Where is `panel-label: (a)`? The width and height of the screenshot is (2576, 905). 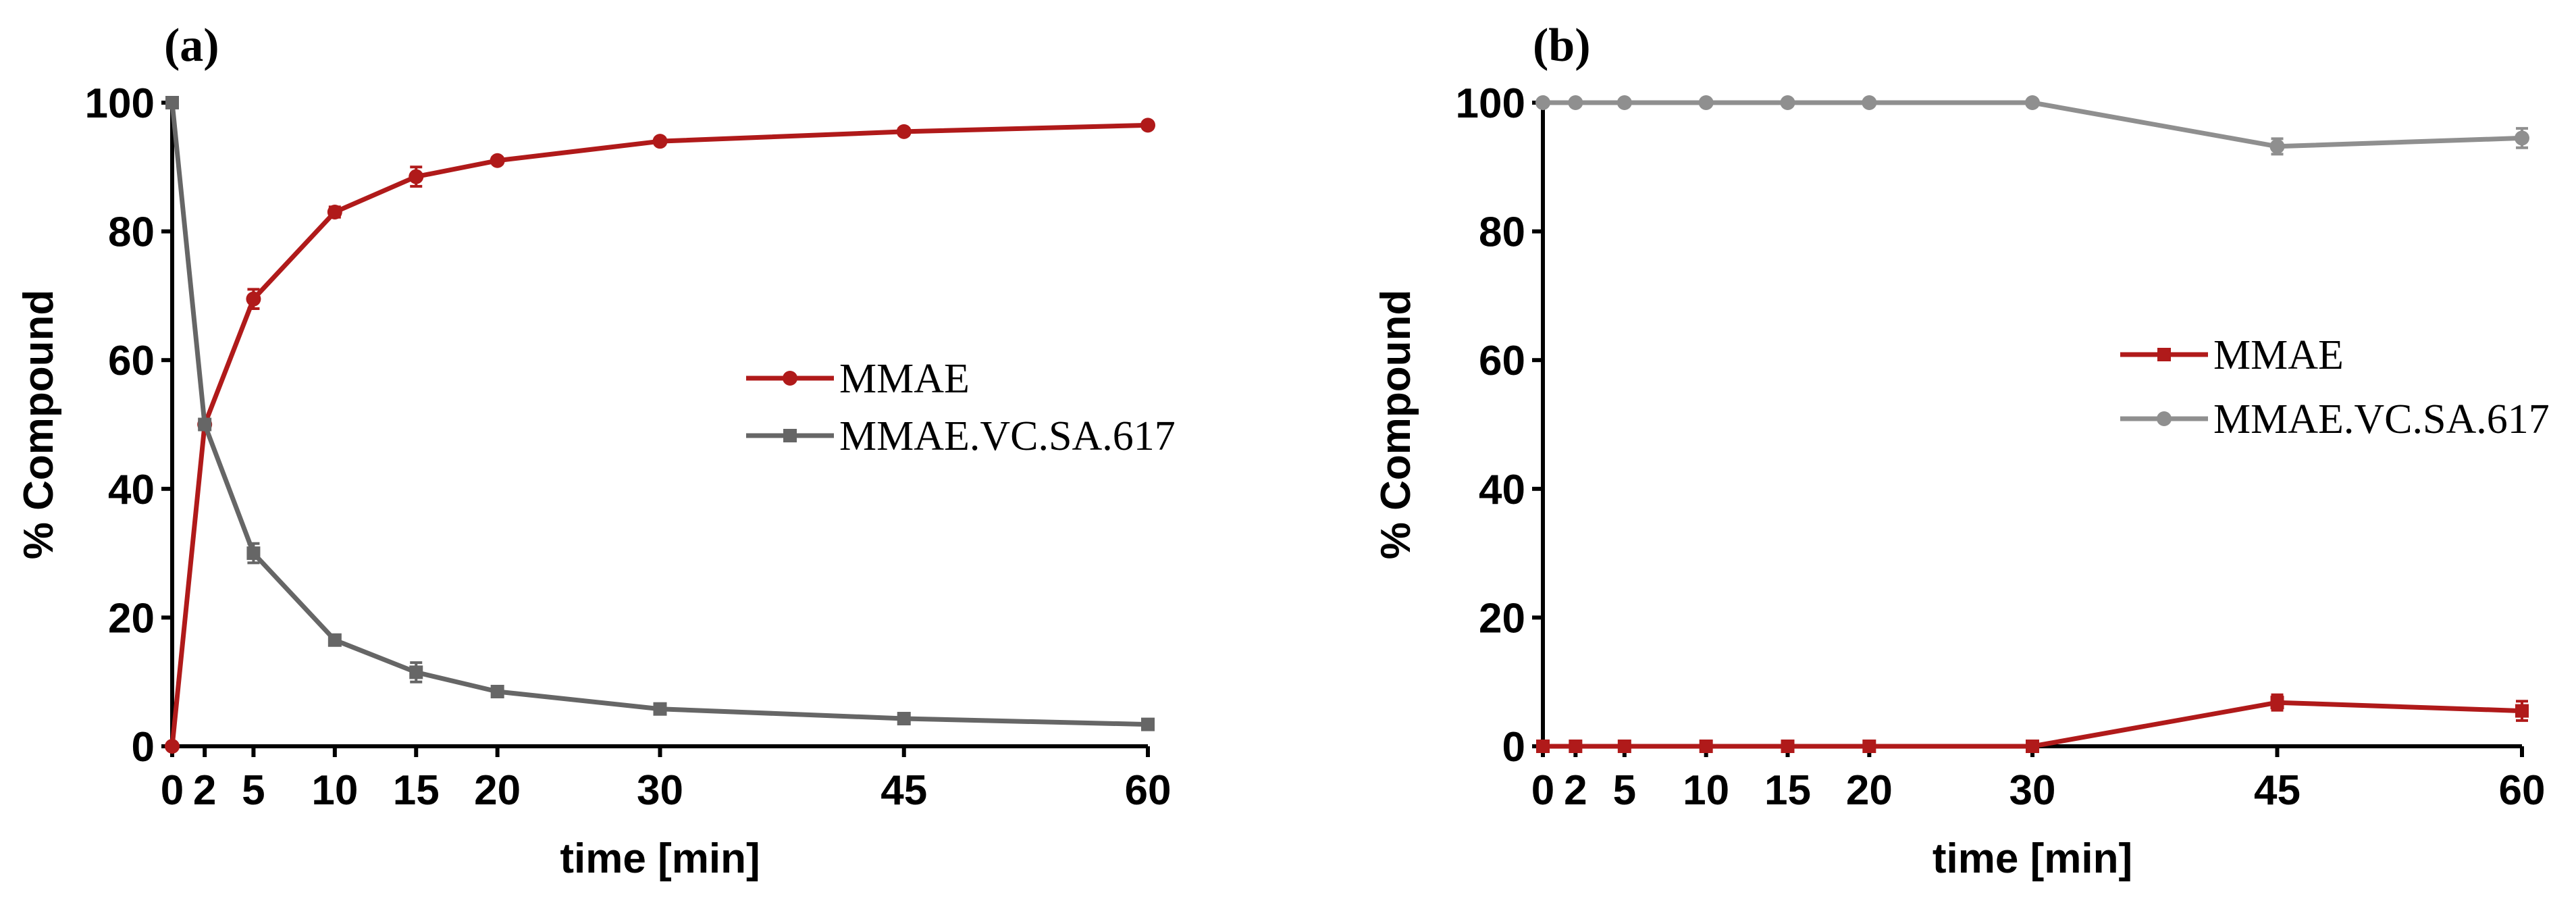
panel-label: (a) is located at coordinates (192, 46).